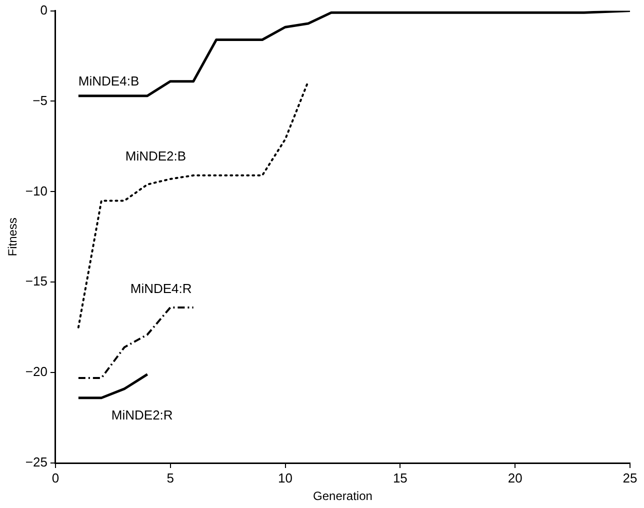 The width and height of the screenshot is (644, 508). Describe the element at coordinates (630, 478) in the screenshot. I see `x-tick-label: 25` at that location.